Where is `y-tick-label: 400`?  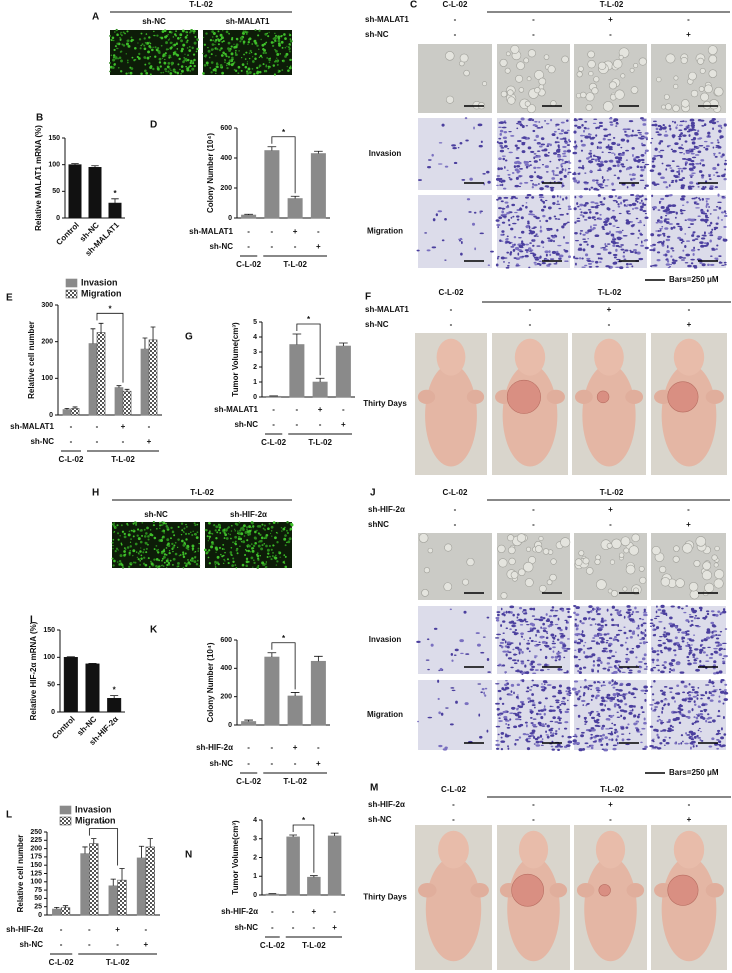 y-tick-label: 400 is located at coordinates (226, 158).